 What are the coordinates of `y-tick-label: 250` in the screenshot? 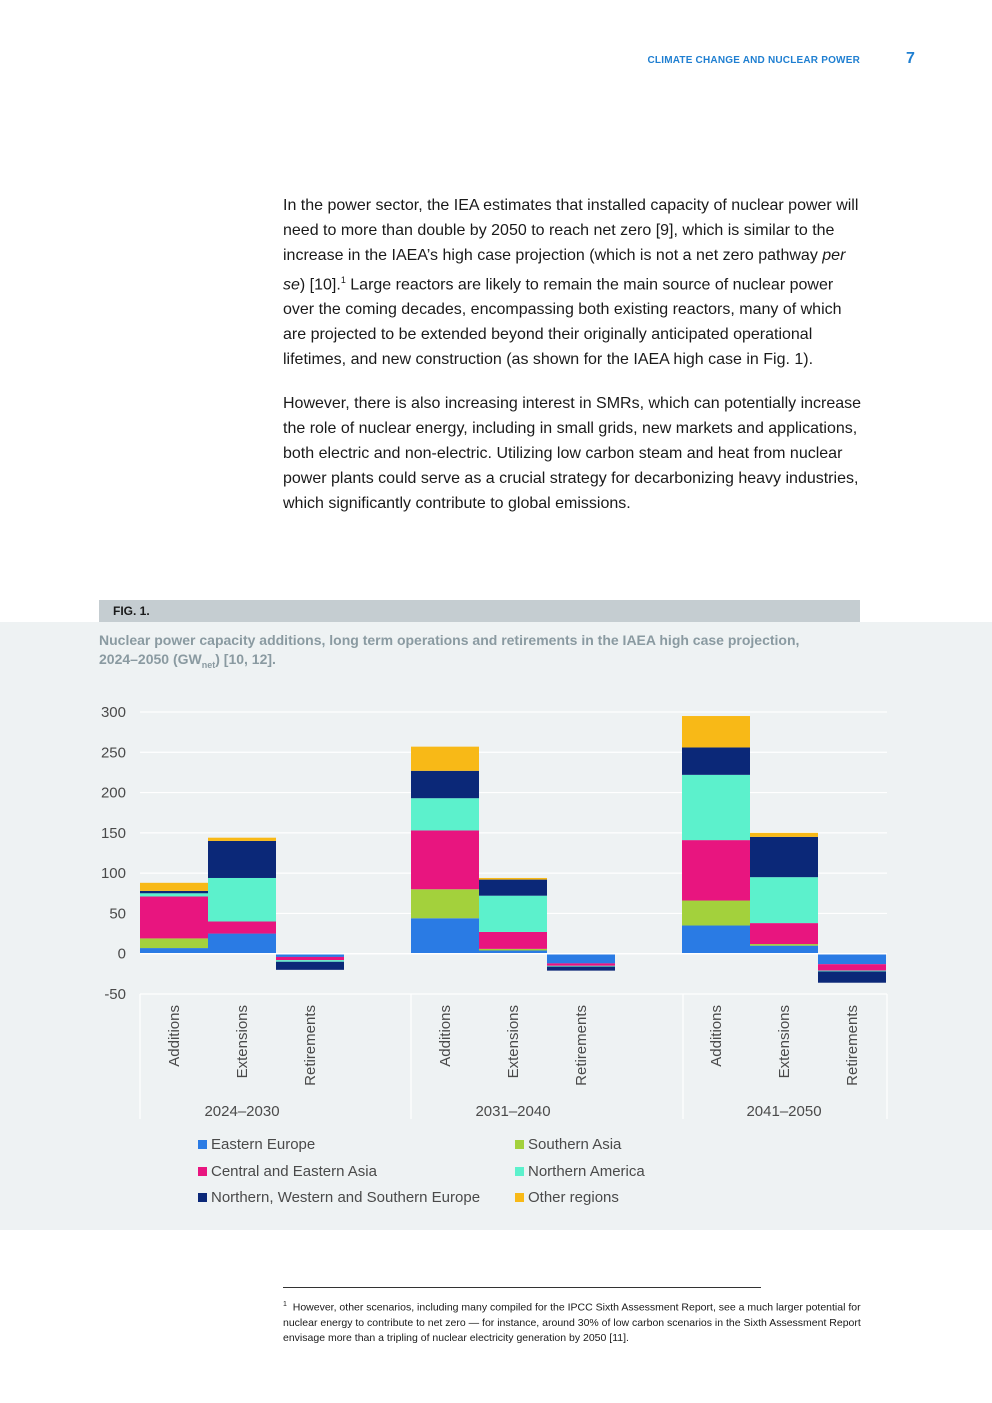 It's located at (113, 752).